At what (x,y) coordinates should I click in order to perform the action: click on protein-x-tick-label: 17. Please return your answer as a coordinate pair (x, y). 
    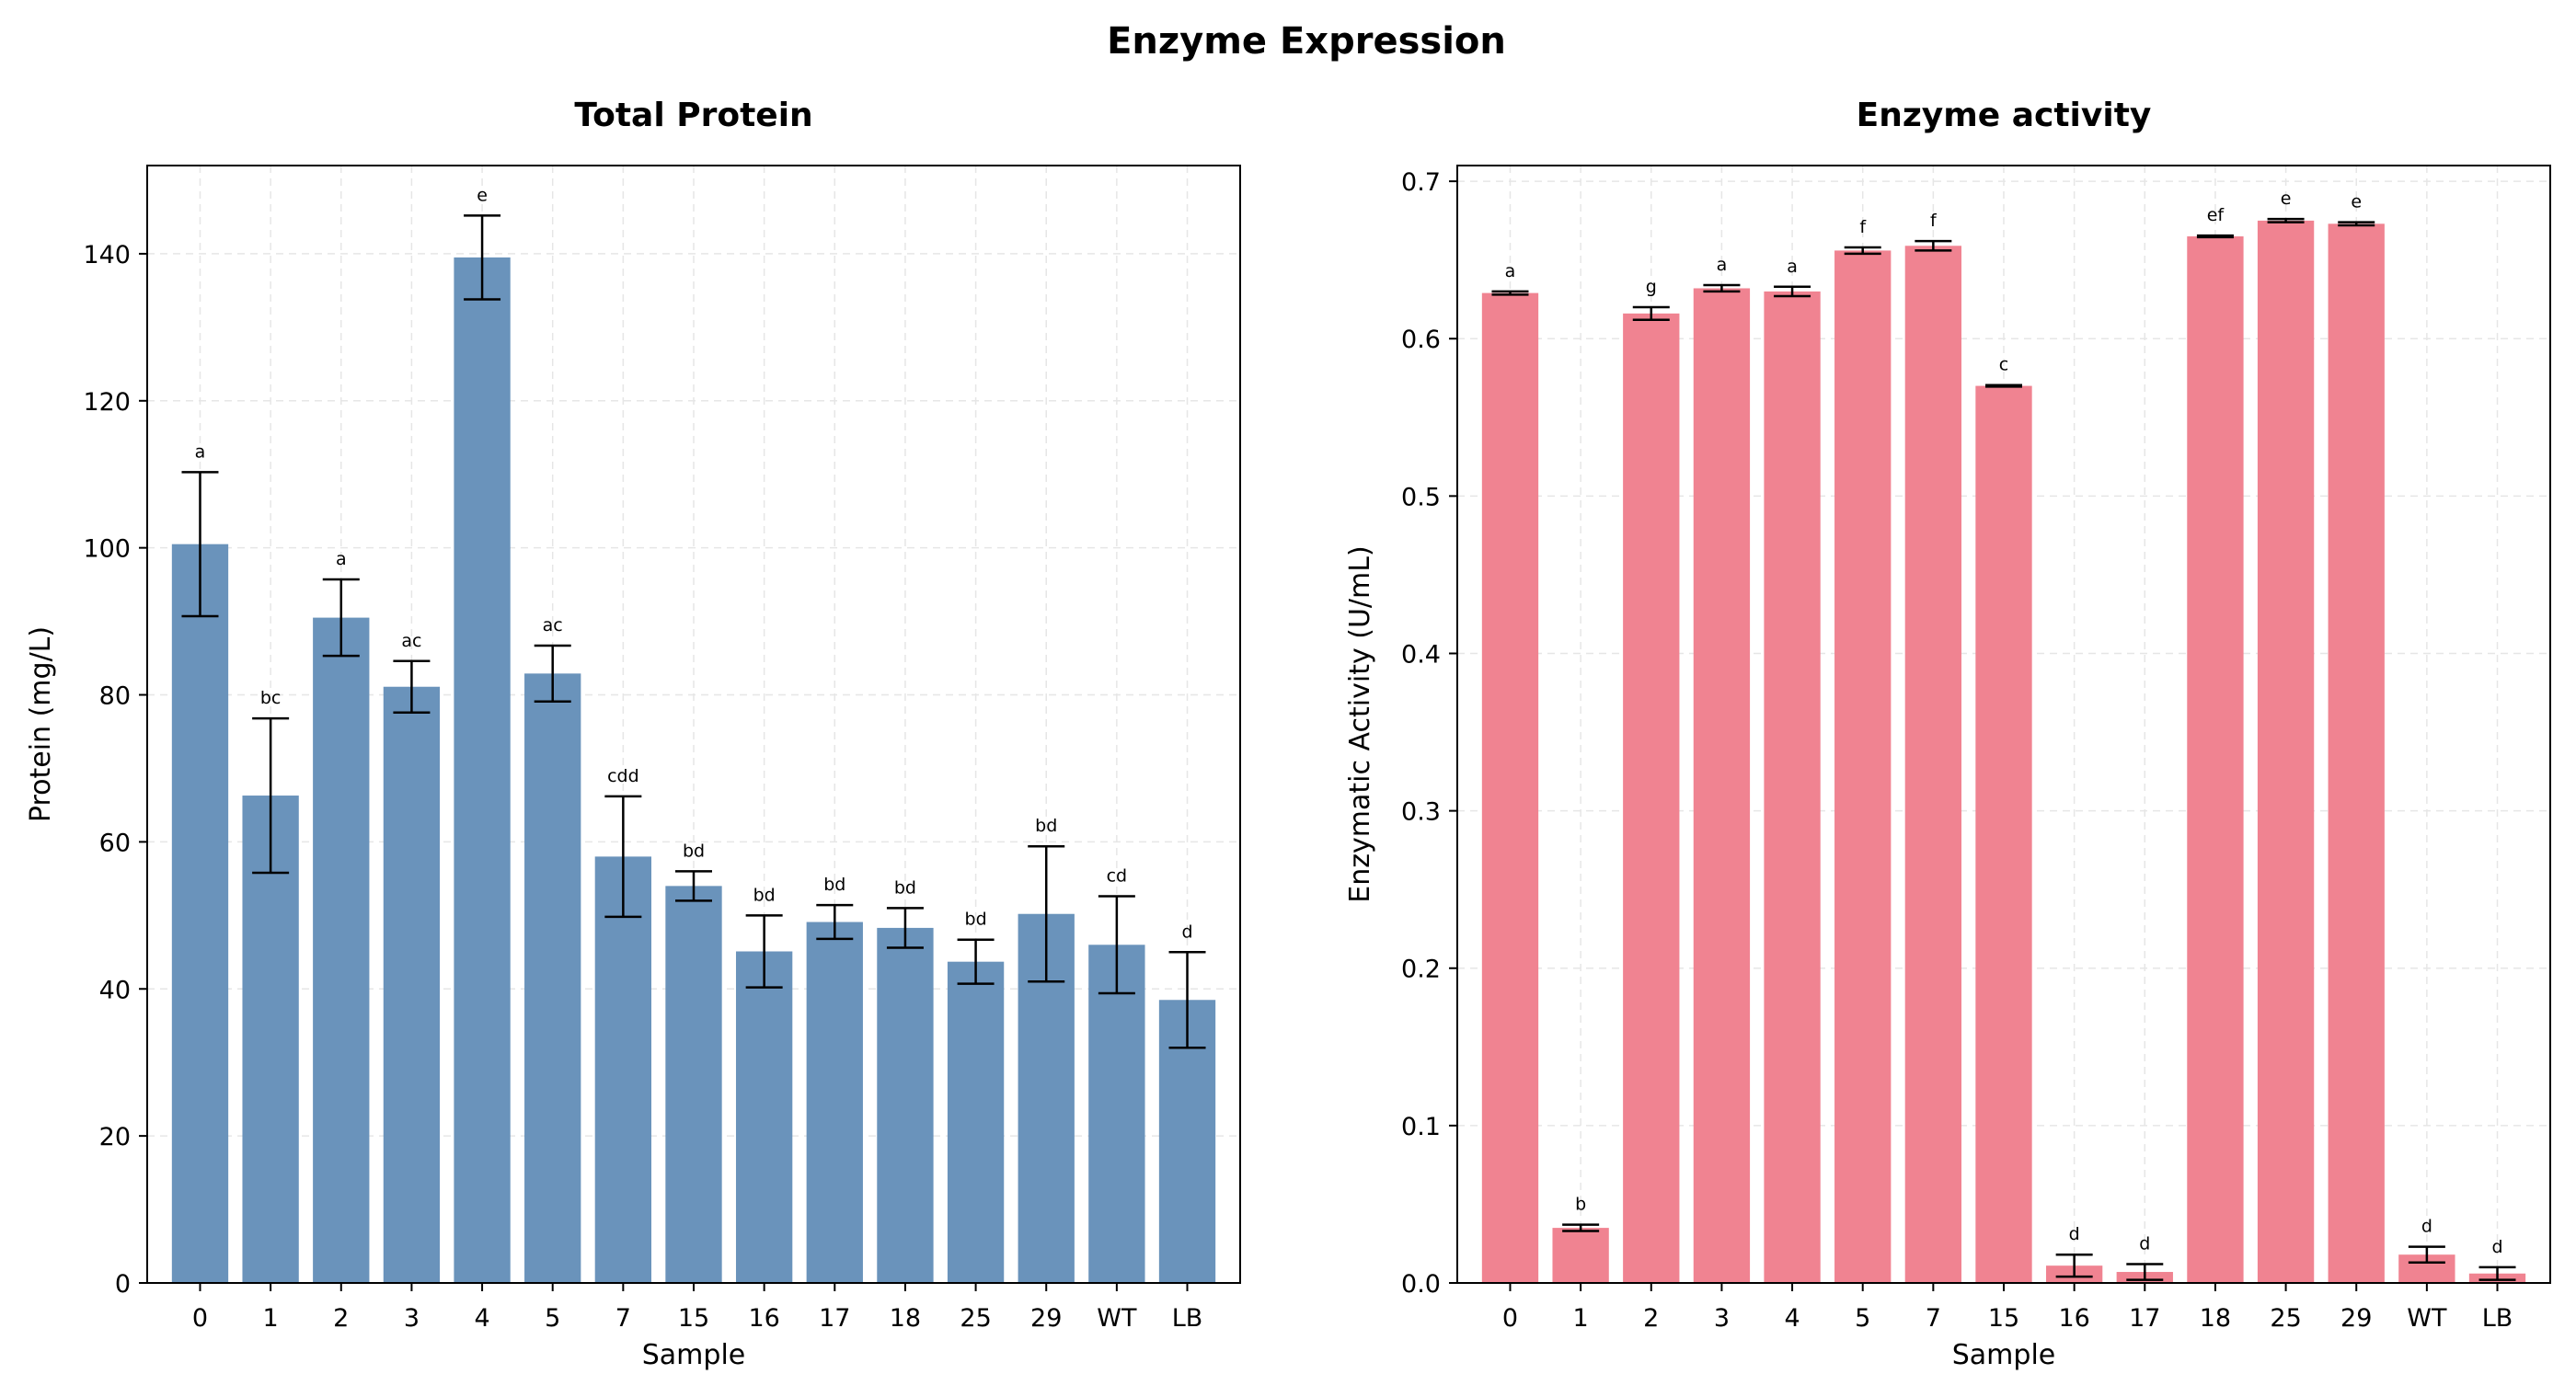
    Looking at the image, I should click on (834, 1318).